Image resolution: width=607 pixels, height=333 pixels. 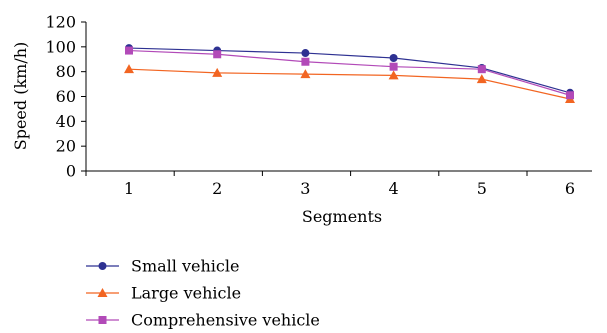 I want to click on y-tick-label: 0, so click(x=71, y=171).